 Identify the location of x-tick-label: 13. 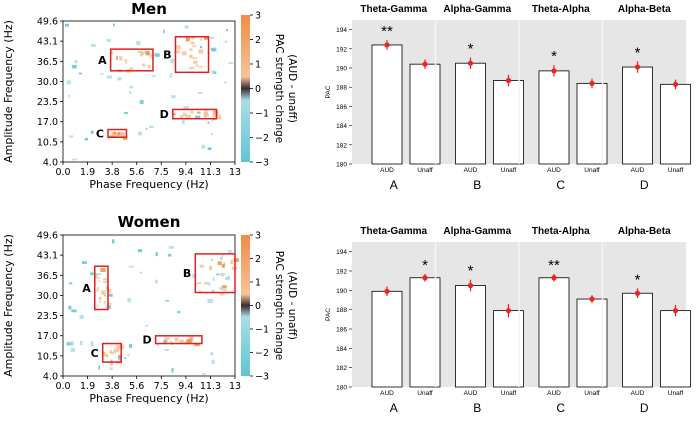
(235, 386).